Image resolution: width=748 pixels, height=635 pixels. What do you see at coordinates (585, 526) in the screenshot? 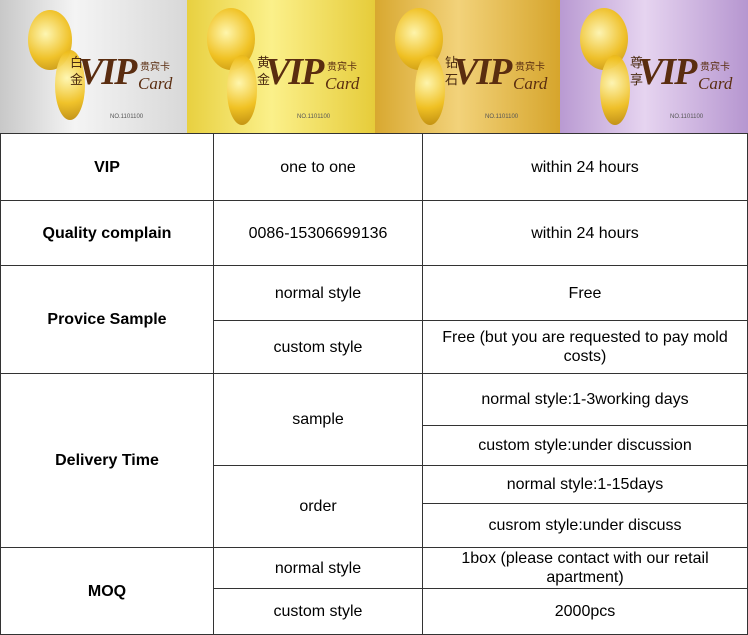
I see `item-value: cusrom style:under discuss` at bounding box center [585, 526].